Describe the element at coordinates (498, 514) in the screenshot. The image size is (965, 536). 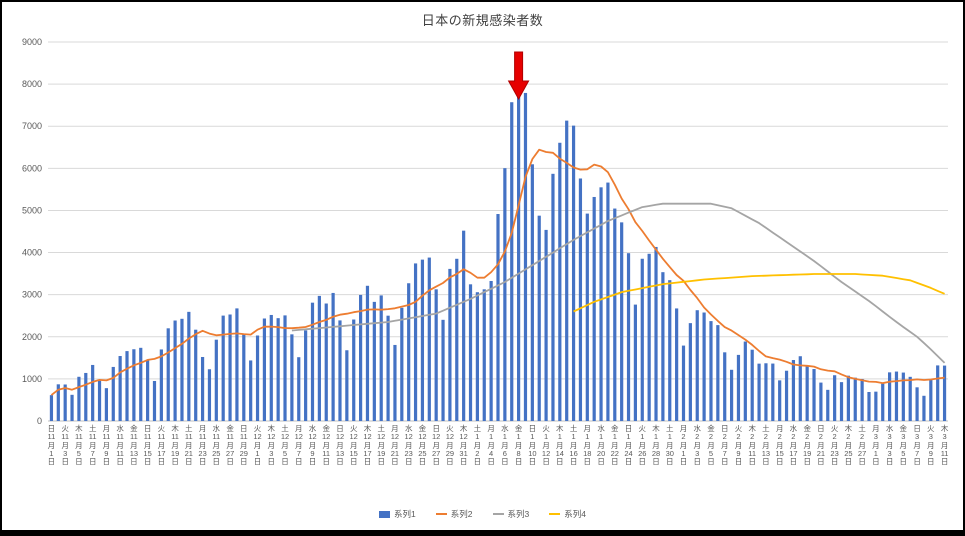
I see `legend-marker-series3-icon` at that location.